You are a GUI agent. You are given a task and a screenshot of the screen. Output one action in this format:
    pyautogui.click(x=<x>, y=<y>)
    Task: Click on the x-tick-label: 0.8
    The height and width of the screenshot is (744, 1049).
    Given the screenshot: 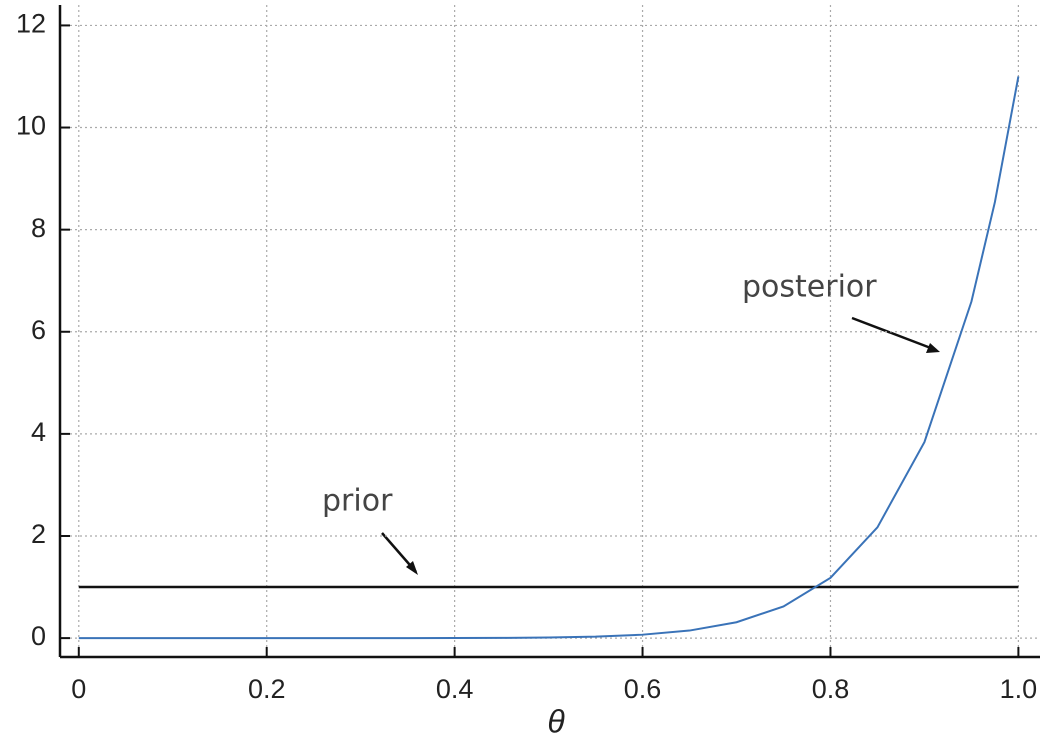 What is the action you would take?
    pyautogui.click(x=831, y=689)
    